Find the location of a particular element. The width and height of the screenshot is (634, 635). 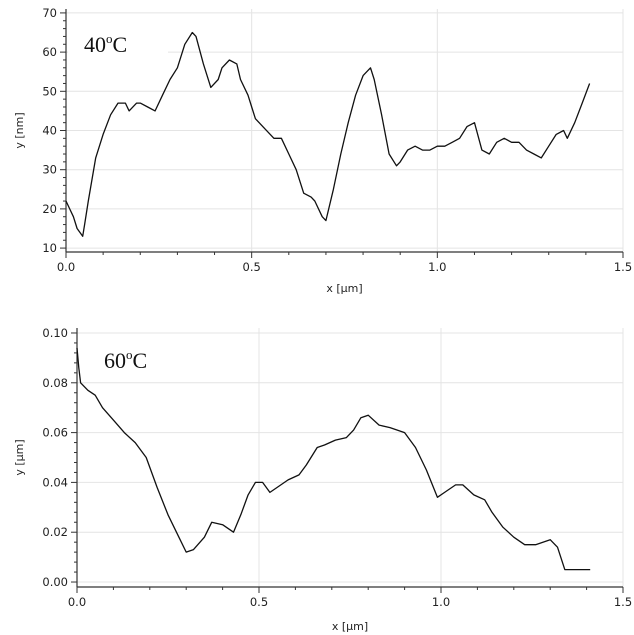

y-tick-label: 0.10 is located at coordinates (55, 333).